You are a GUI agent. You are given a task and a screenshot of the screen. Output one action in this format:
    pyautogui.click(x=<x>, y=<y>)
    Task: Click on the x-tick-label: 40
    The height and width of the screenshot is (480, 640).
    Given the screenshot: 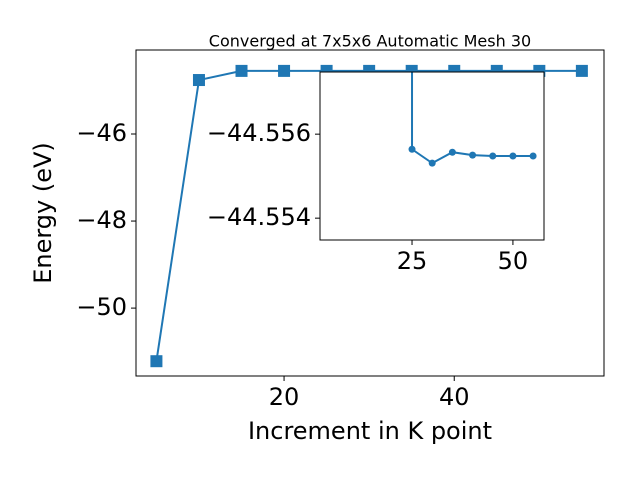 What is the action you would take?
    pyautogui.click(x=454, y=397)
    